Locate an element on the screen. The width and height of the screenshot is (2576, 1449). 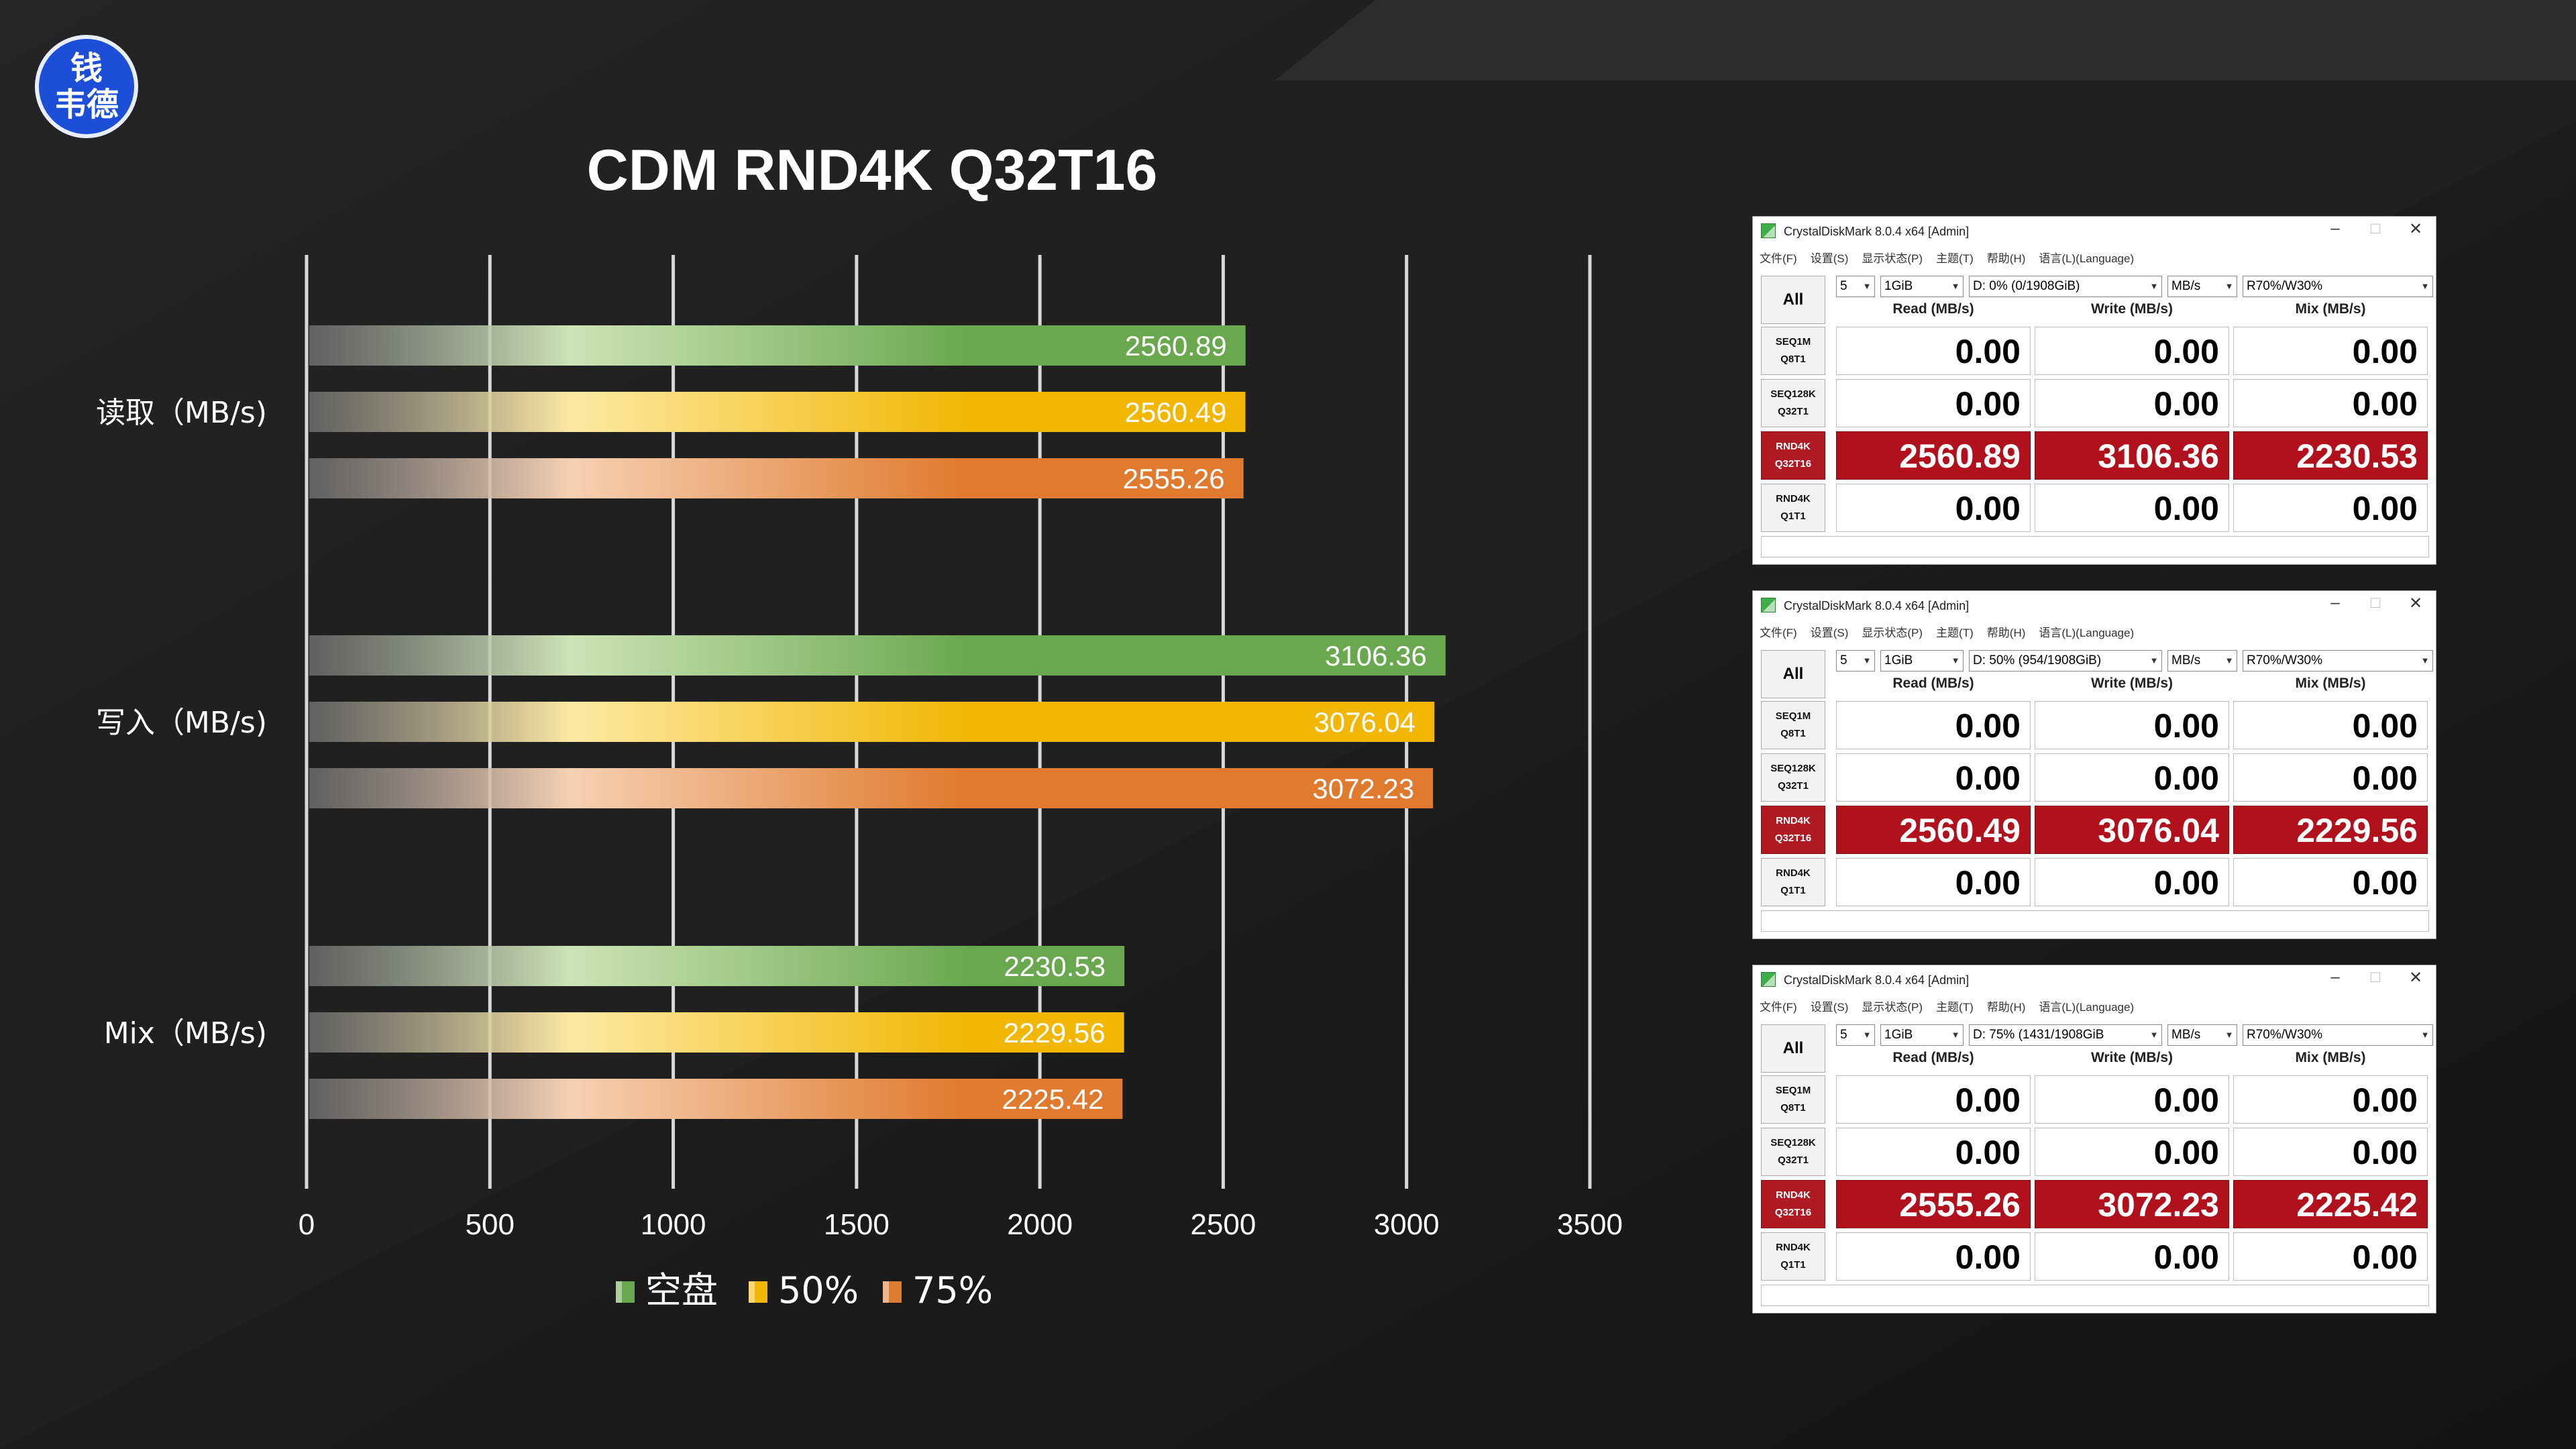
bar-value-label: 2230.53 is located at coordinates (1055, 966).